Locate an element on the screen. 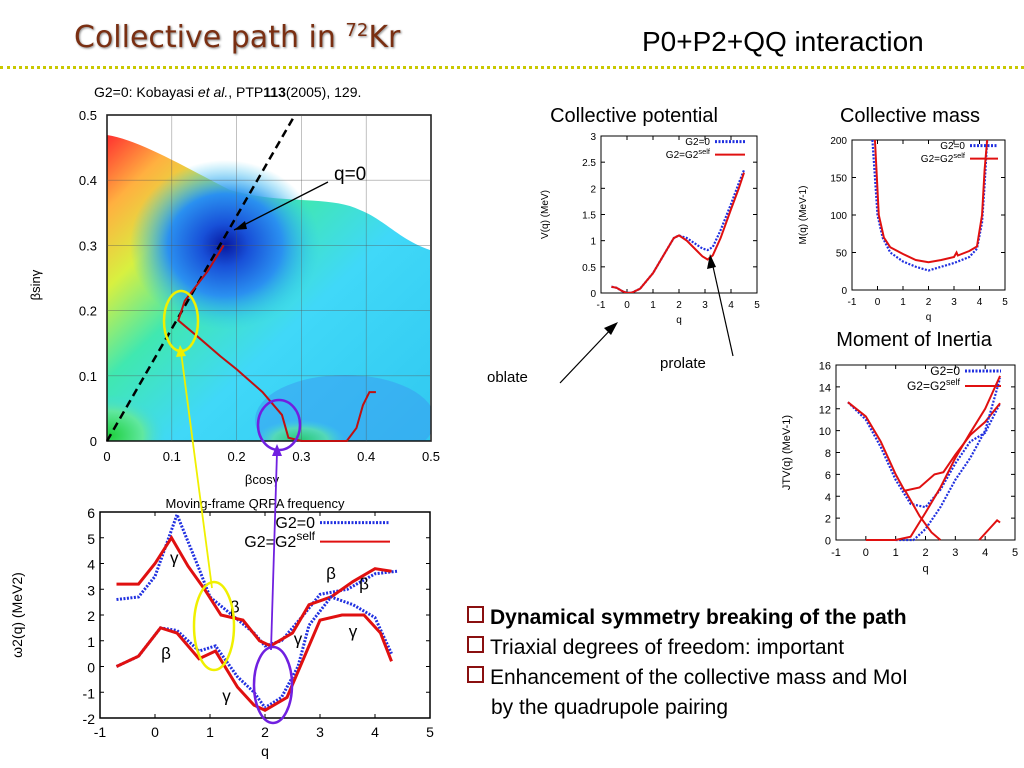  yellow-connector-head is located at coordinates (181, 351).